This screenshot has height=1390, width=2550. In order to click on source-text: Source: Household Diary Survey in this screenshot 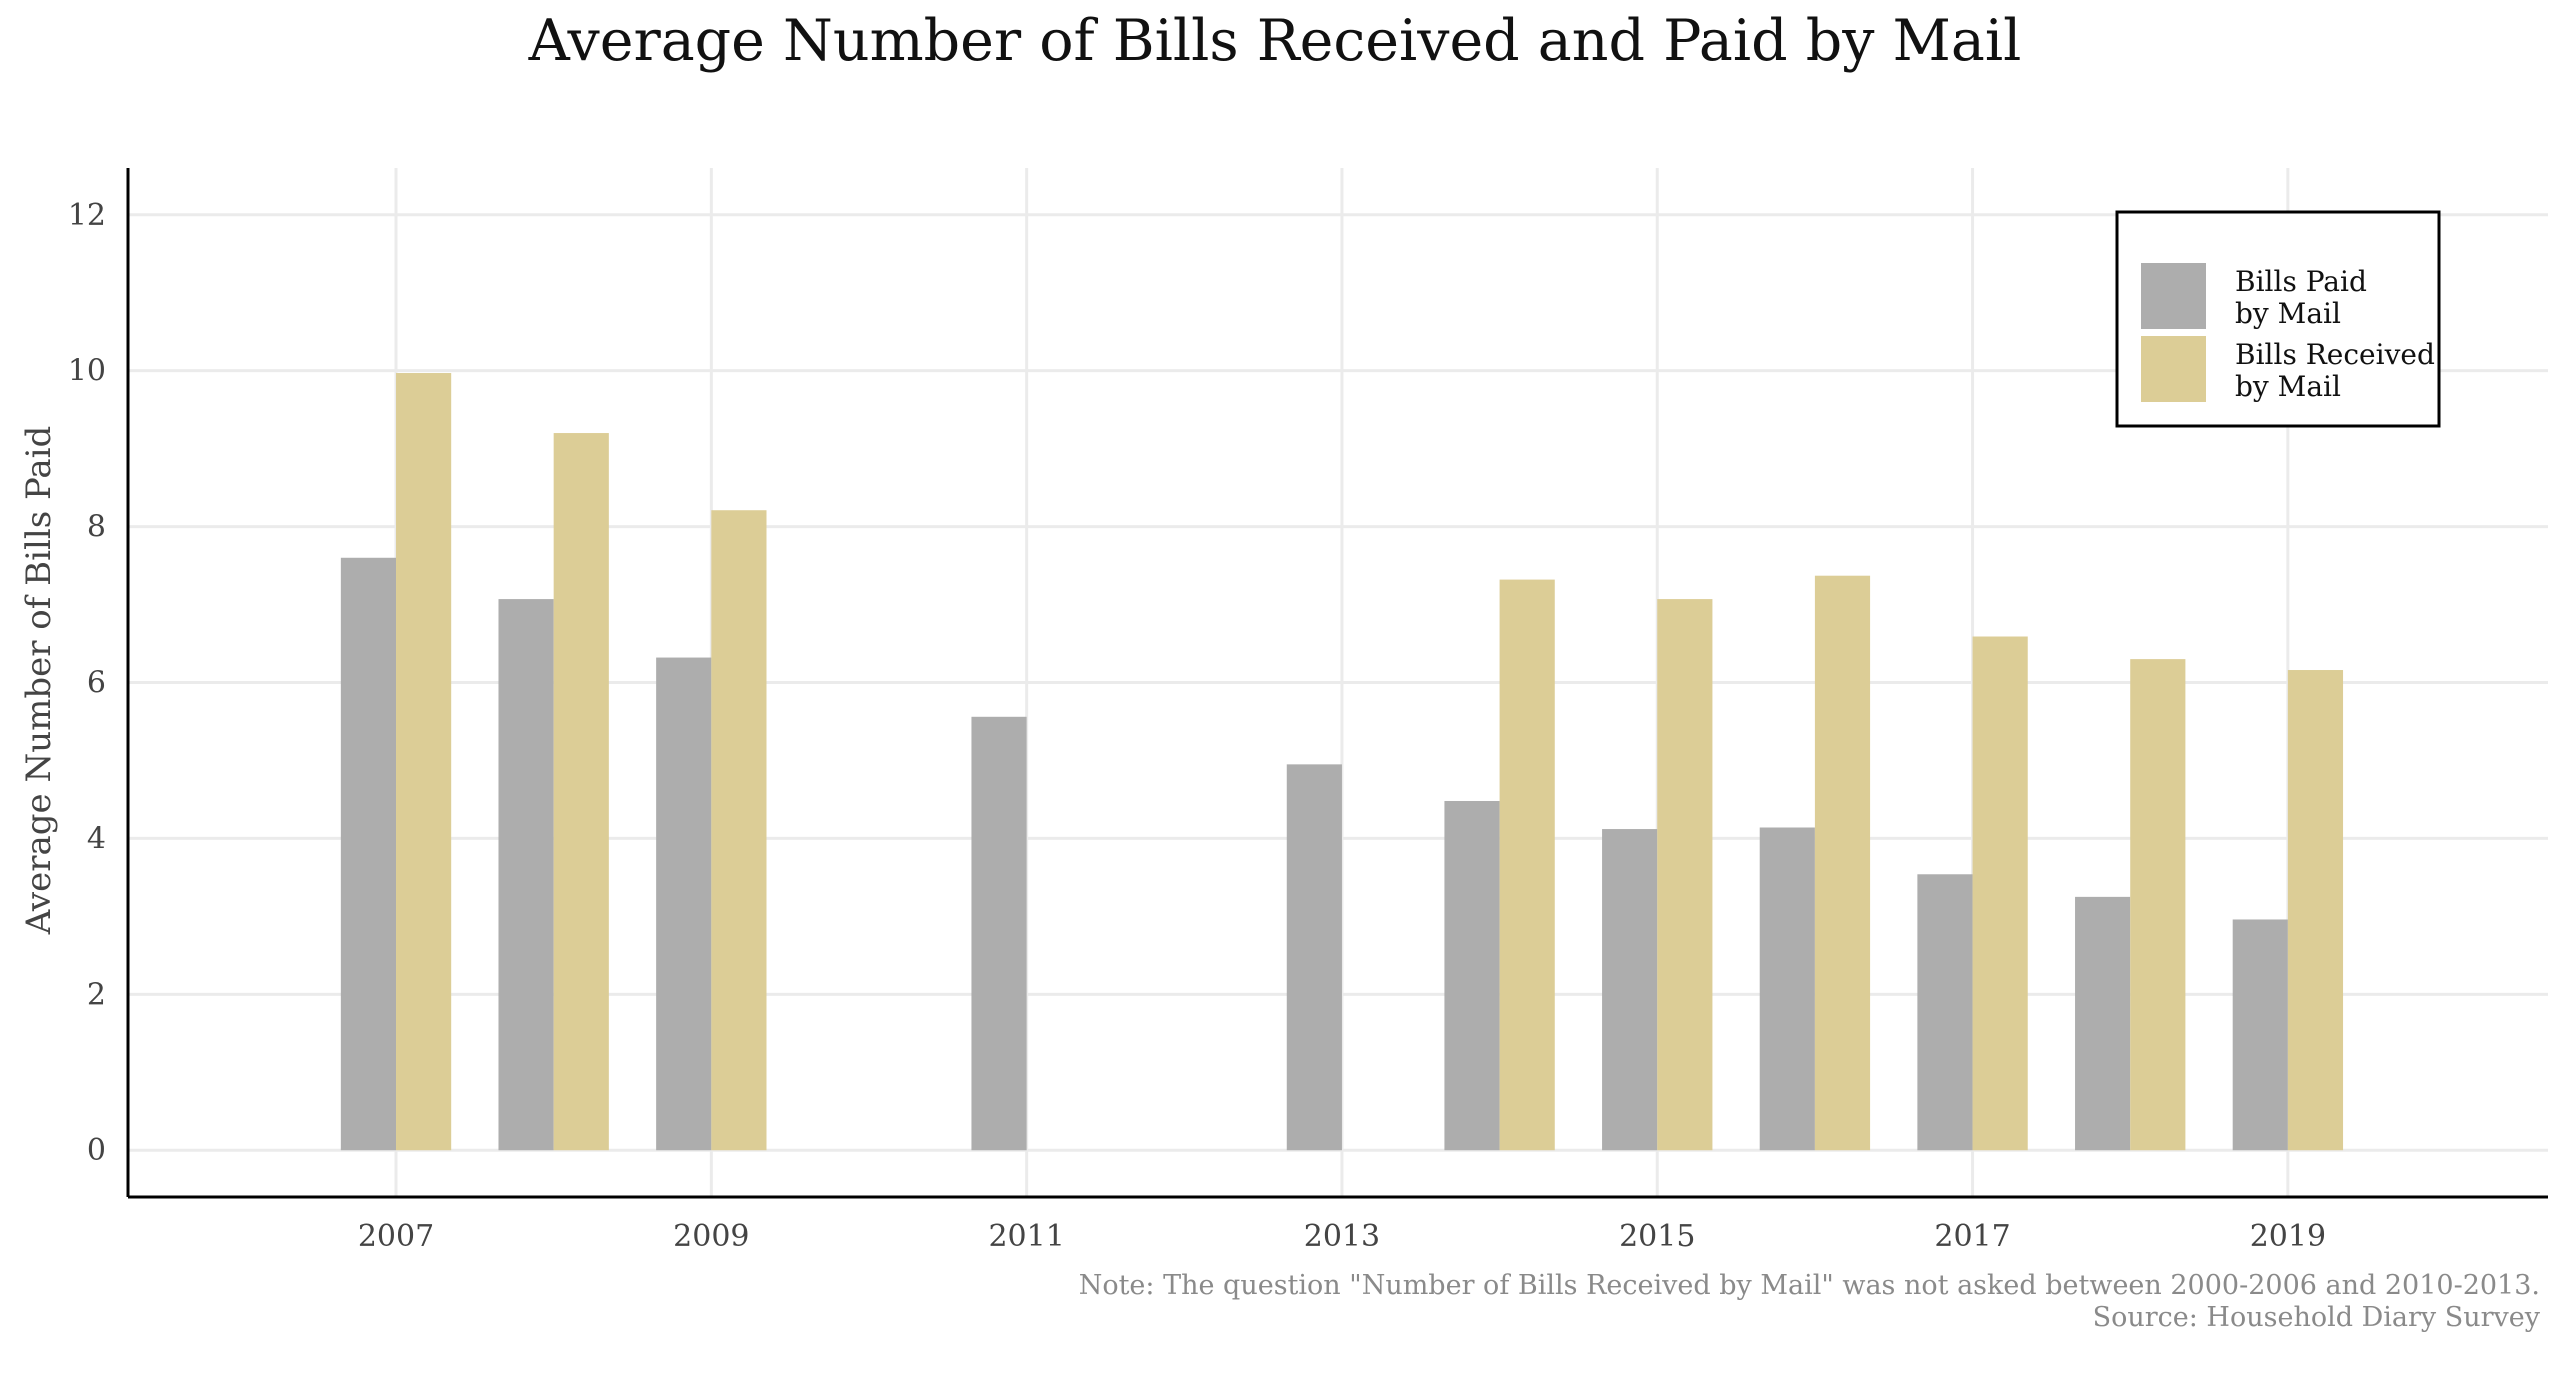, I will do `click(2316, 1317)`.